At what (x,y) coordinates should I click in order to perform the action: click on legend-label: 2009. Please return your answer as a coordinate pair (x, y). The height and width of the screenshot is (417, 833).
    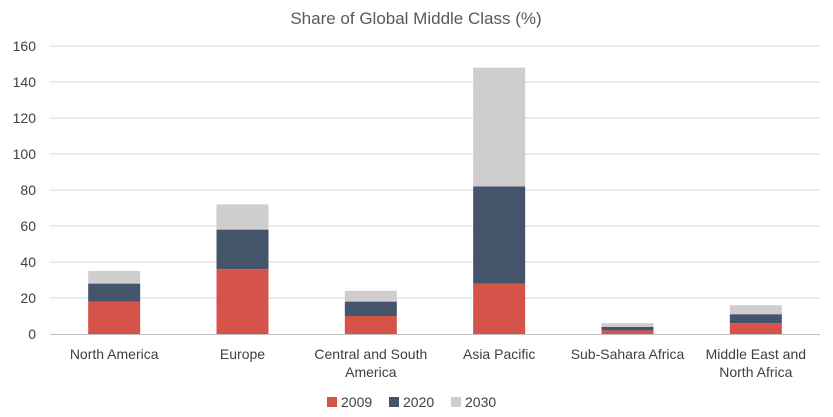
    Looking at the image, I should click on (356, 402).